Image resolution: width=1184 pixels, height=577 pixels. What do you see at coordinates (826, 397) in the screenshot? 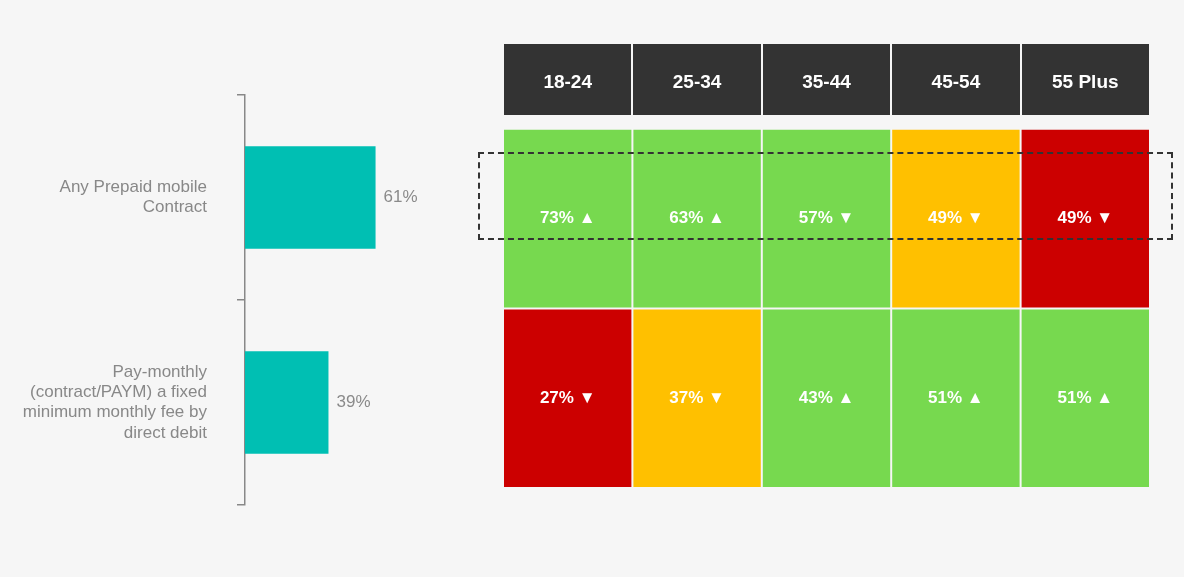
I see `data-label: 43% ▲` at bounding box center [826, 397].